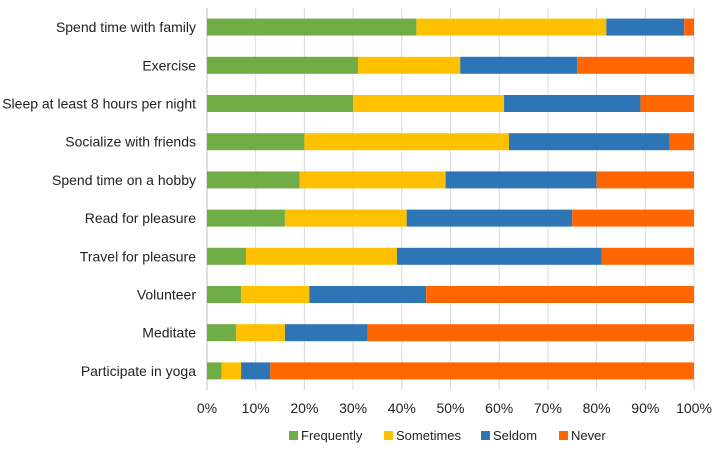 The image size is (717, 456). I want to click on legend-label: Never, so click(588, 435).